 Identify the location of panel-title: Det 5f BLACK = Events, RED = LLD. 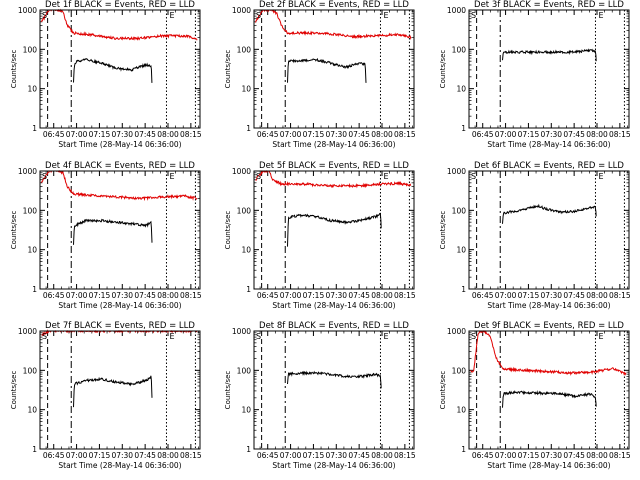
(334, 166).